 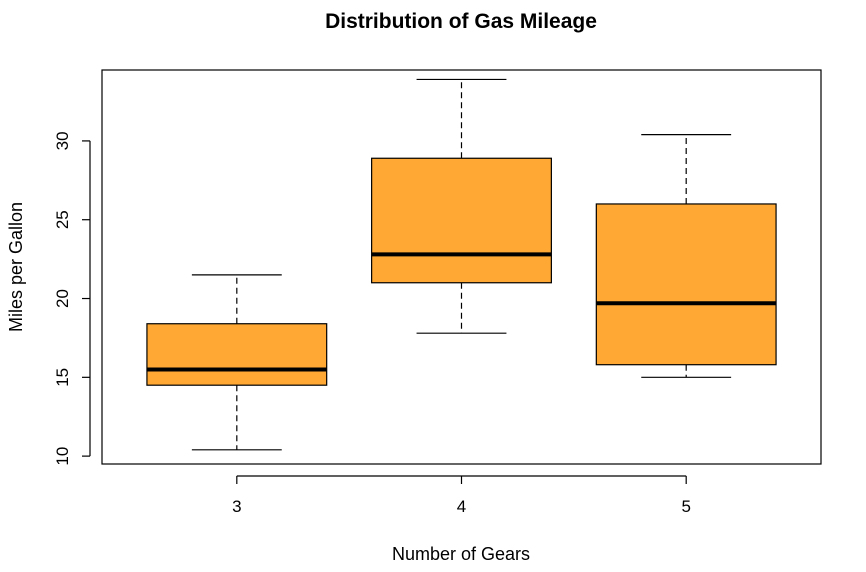 I want to click on y-tick-label: 30, so click(x=62, y=140).